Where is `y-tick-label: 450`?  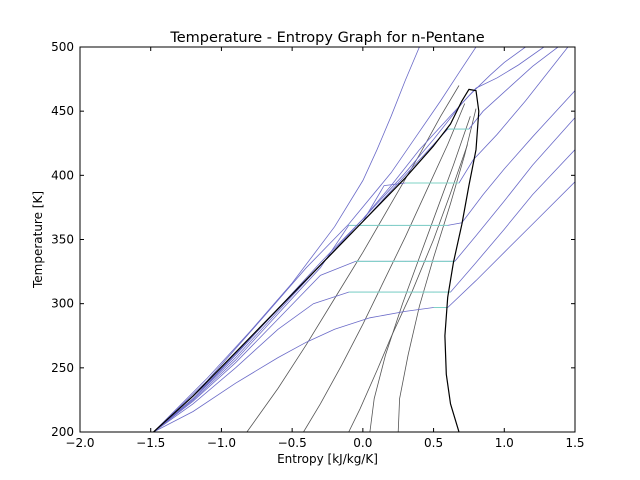
y-tick-label: 450 is located at coordinates (62, 111).